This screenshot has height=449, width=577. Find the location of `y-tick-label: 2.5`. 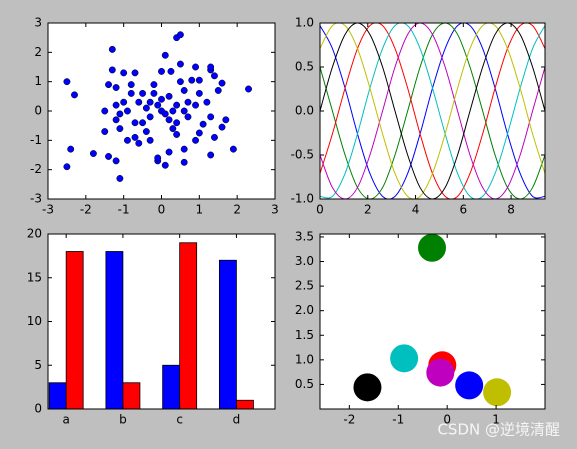

y-tick-label: 2.5 is located at coordinates (304, 286).